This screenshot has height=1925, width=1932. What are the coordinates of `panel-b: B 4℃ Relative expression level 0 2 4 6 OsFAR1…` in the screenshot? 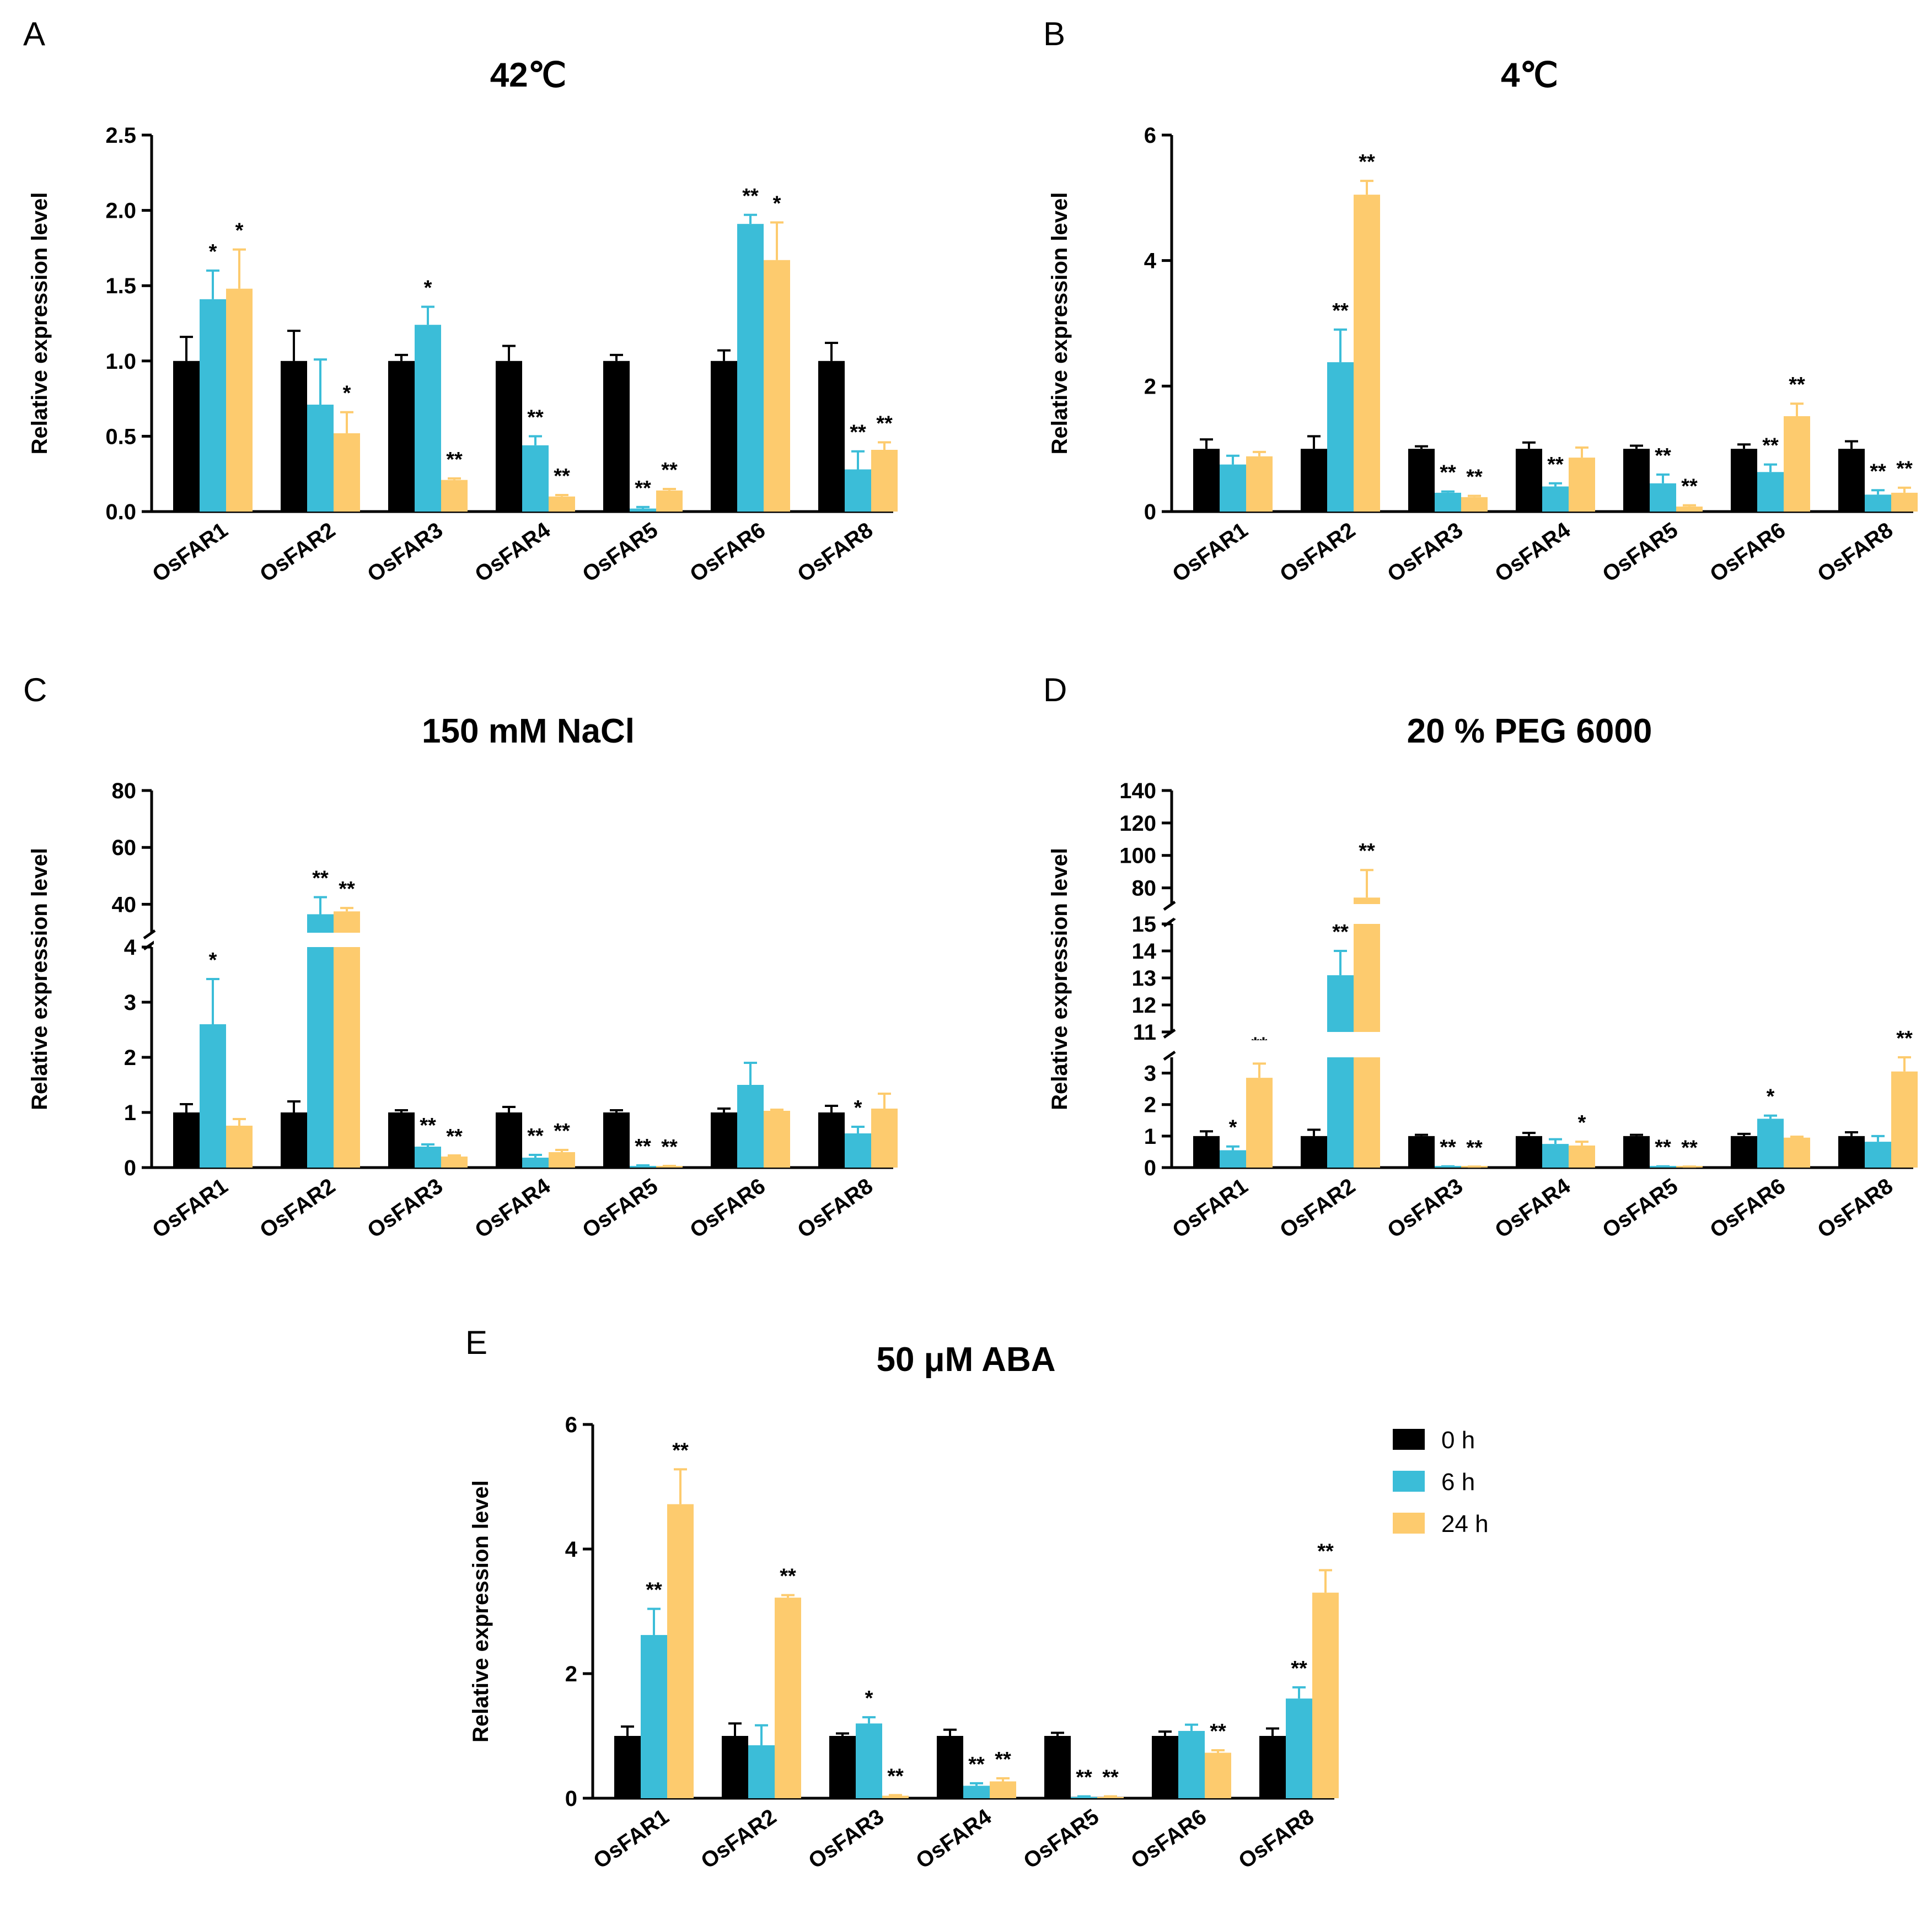 It's located at (1480, 301).